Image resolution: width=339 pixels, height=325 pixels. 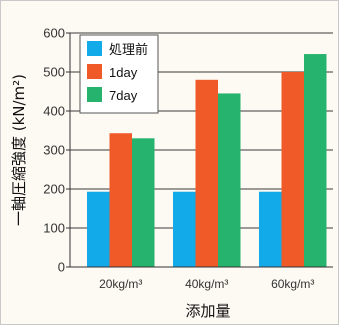 What do you see at coordinates (54, 72) in the screenshot?
I see `y-tick-label: 500` at bounding box center [54, 72].